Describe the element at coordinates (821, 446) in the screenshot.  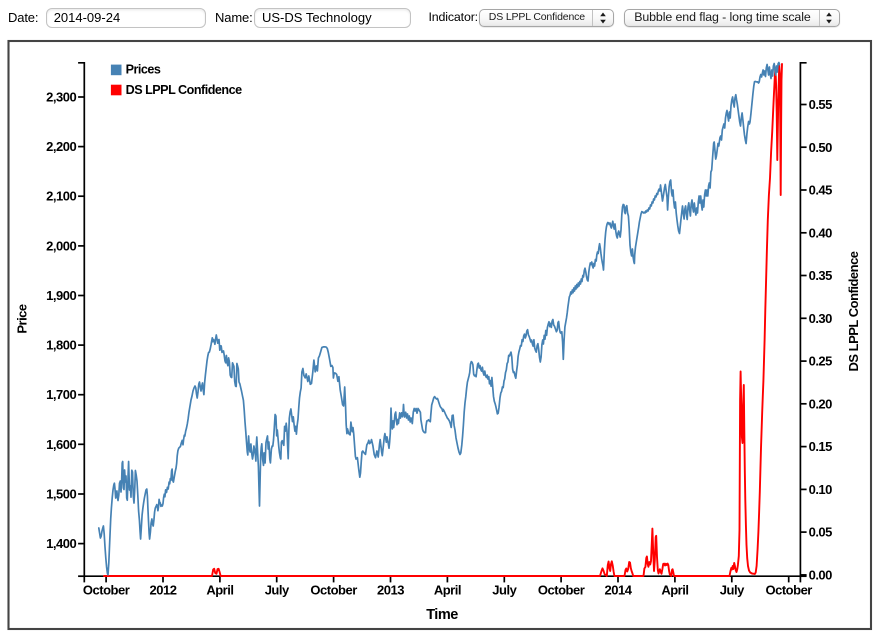
I see `svg-text: 0.15` at that location.